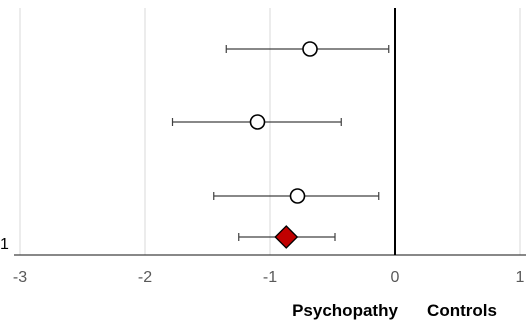  I want to click on x-tick-label: 1, so click(520, 277).